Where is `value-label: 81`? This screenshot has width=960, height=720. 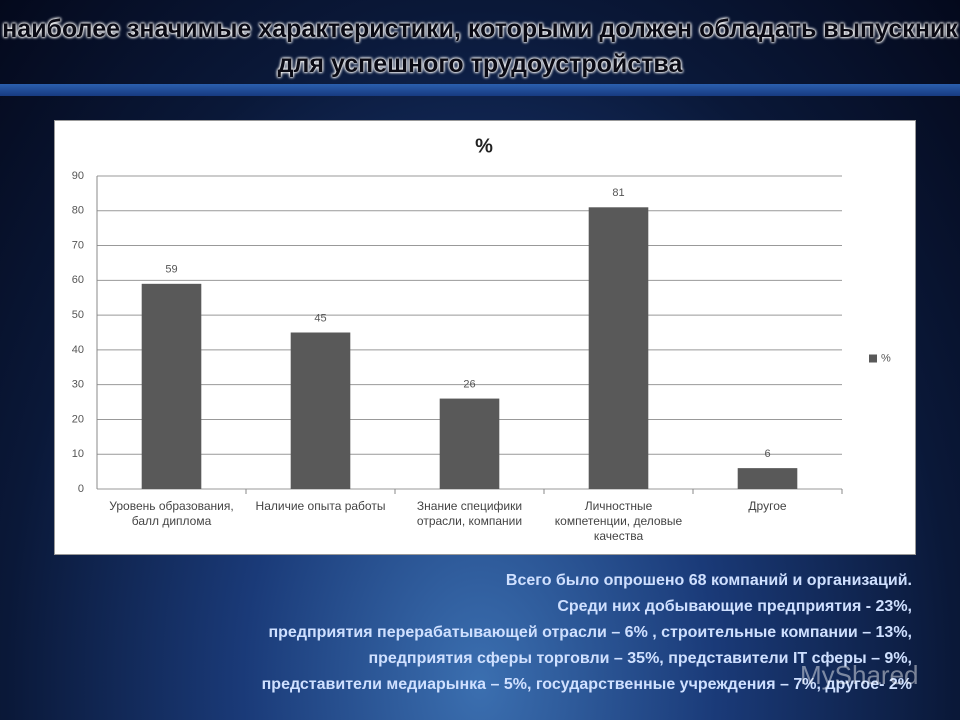
value-label: 81 is located at coordinates (618, 193).